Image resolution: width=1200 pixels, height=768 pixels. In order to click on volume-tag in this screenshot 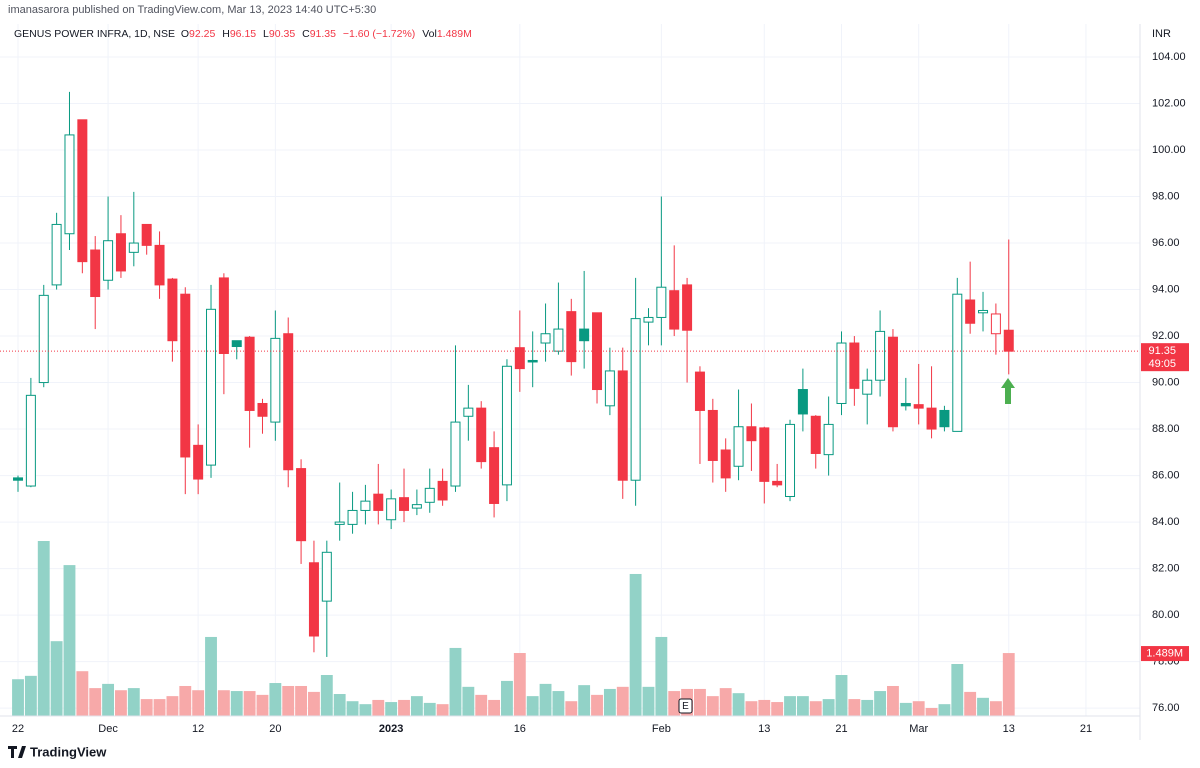, I will do `click(1165, 654)`.